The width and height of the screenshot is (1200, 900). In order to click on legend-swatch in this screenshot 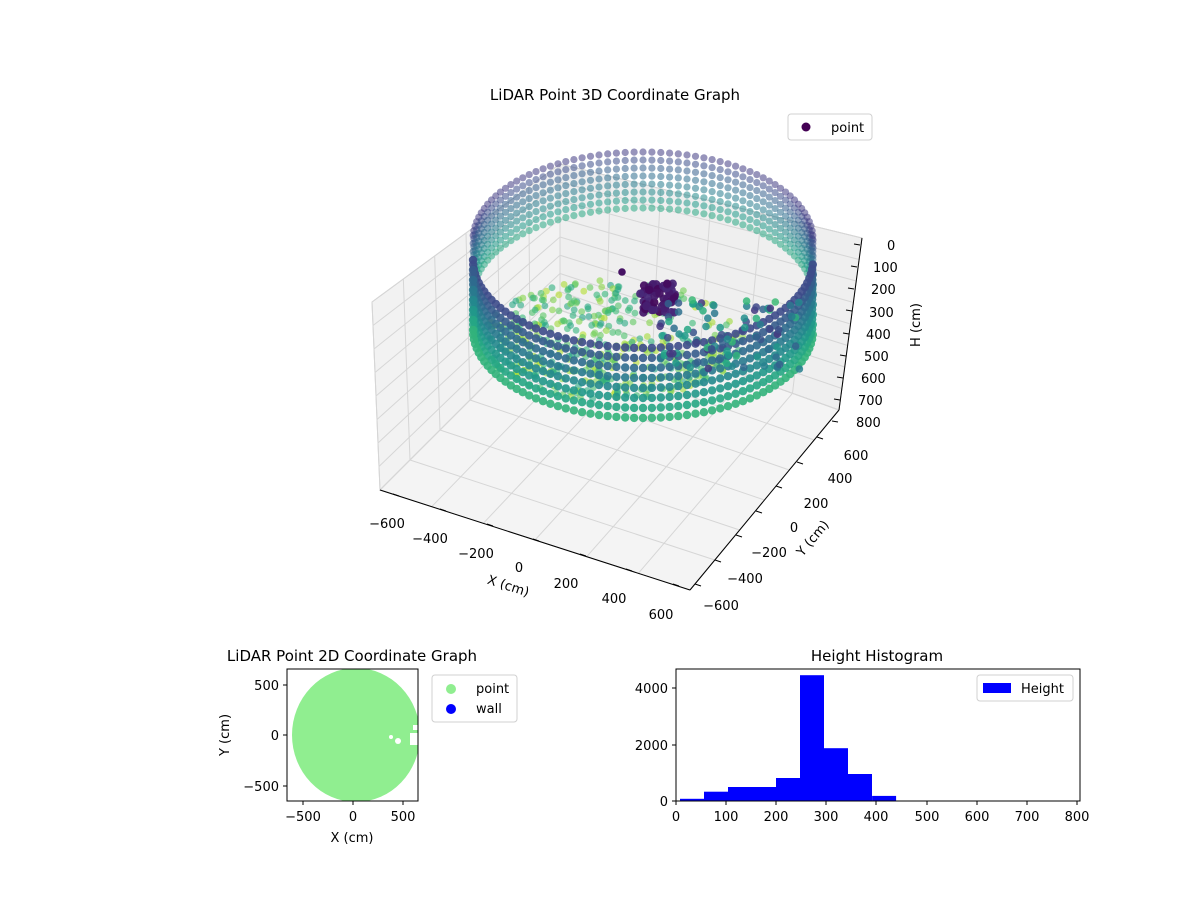, I will do `click(997, 688)`.